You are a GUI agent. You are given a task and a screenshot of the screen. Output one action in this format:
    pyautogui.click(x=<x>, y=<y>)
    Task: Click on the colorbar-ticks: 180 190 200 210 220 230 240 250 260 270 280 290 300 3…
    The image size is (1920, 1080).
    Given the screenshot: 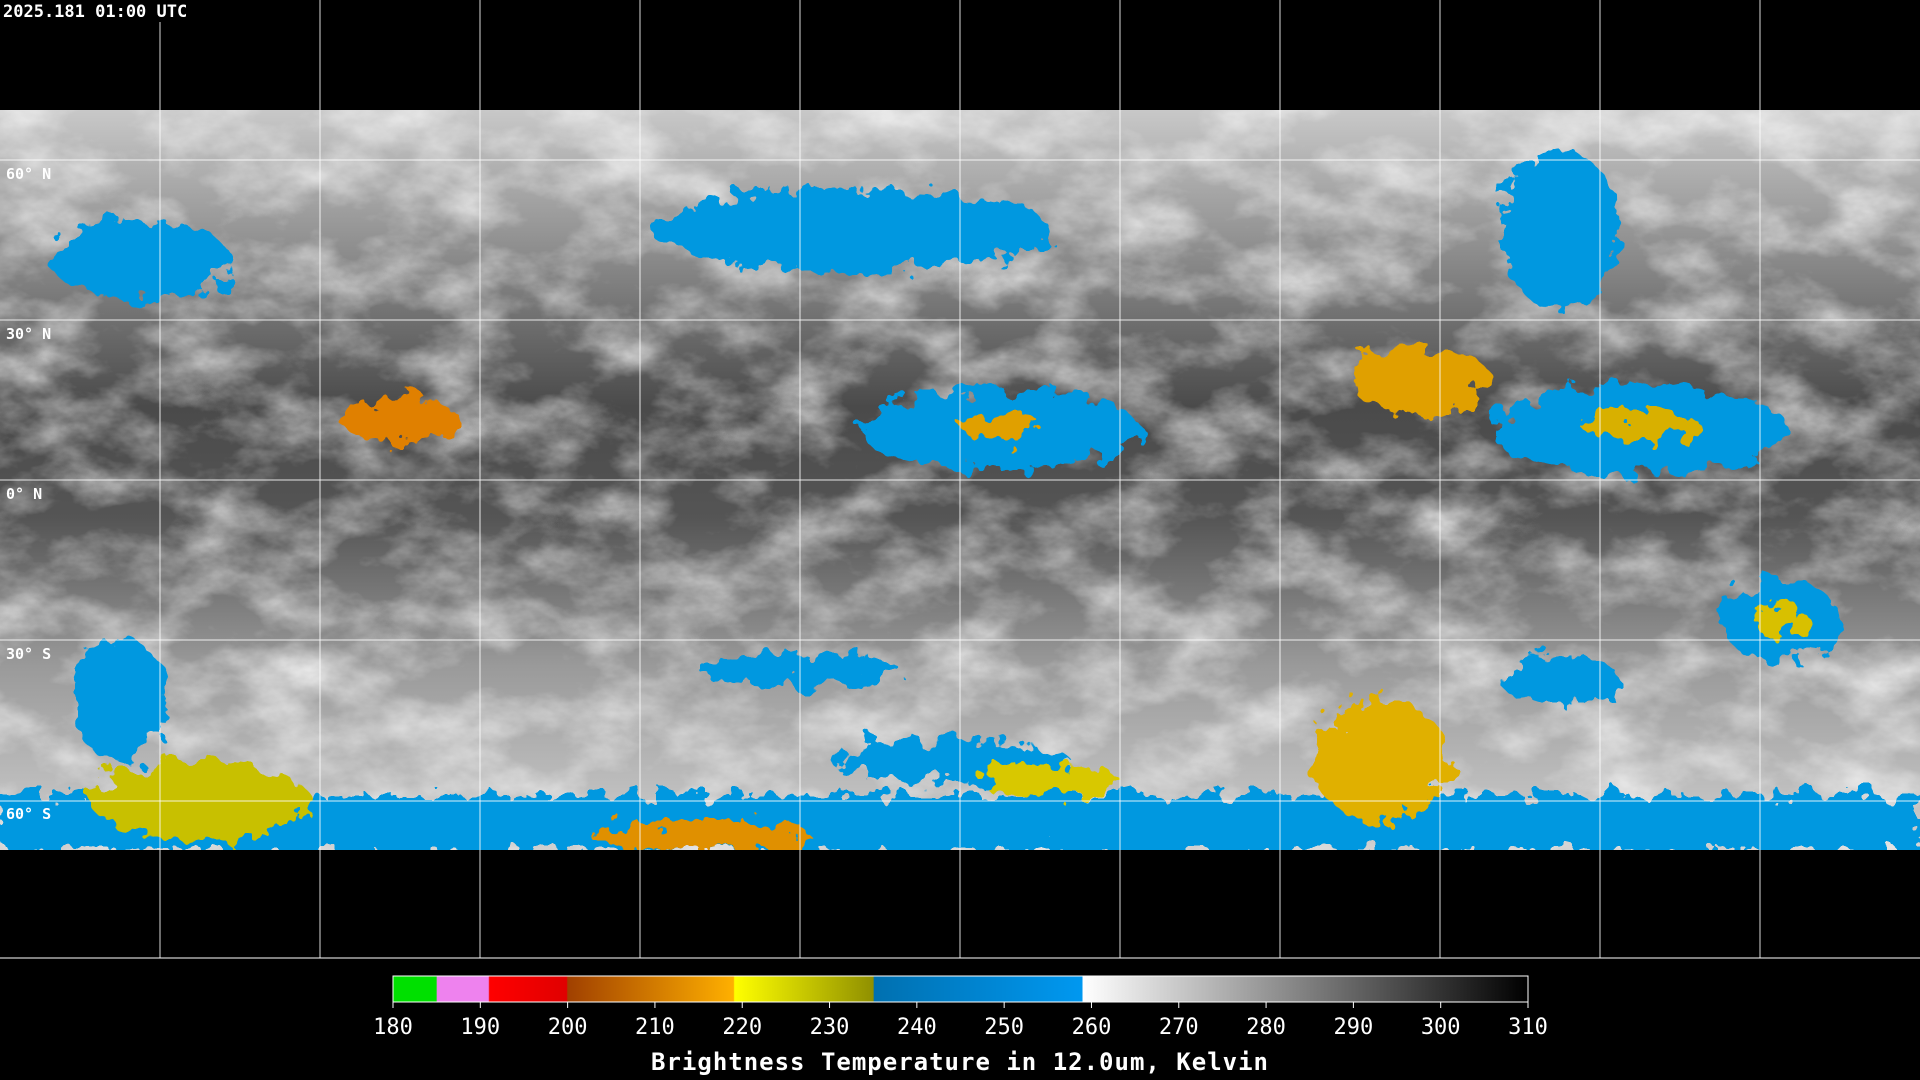 What is the action you would take?
    pyautogui.click(x=960, y=1021)
    